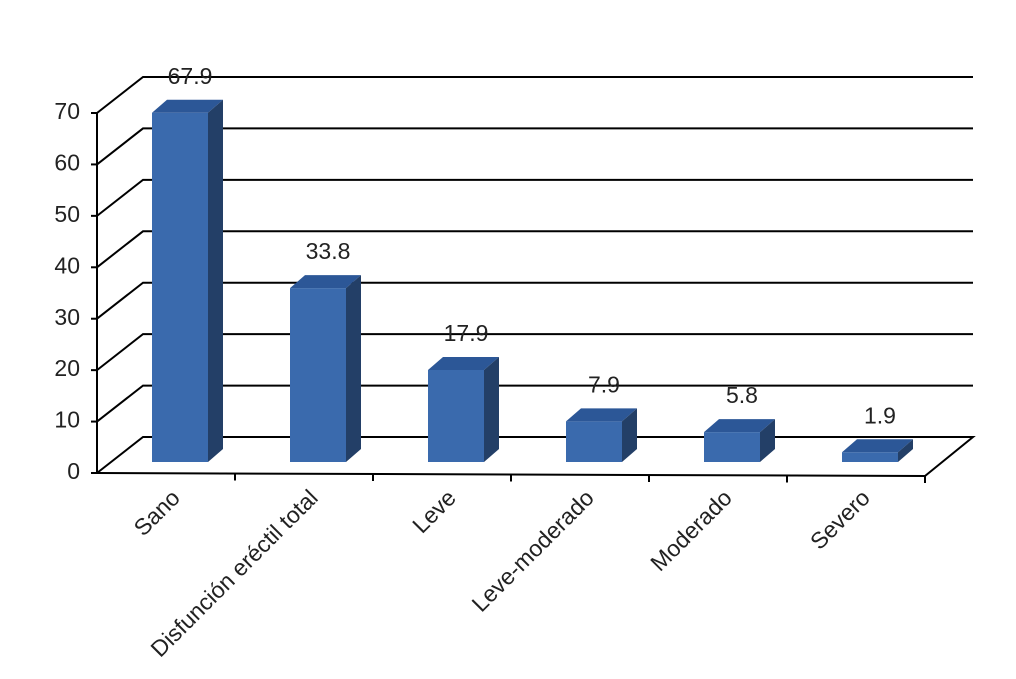  What do you see at coordinates (67, 163) in the screenshot?
I see `y-tick-label: 60` at bounding box center [67, 163].